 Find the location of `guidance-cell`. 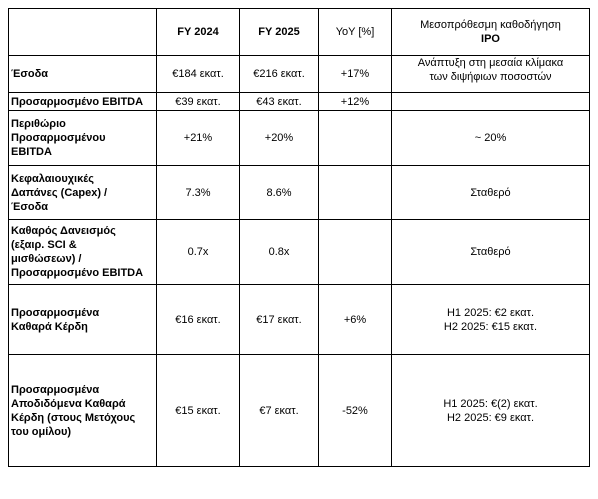

guidance-cell is located at coordinates (490, 101).